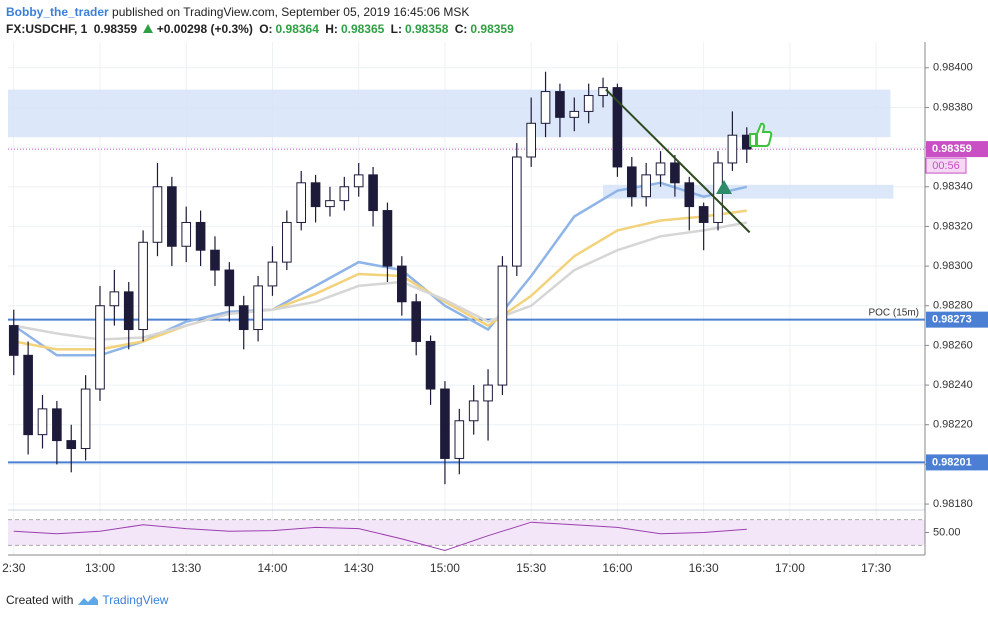 The height and width of the screenshot is (618, 988). Describe the element at coordinates (790, 568) in the screenshot. I see `x-tick-label: 17:00` at that location.